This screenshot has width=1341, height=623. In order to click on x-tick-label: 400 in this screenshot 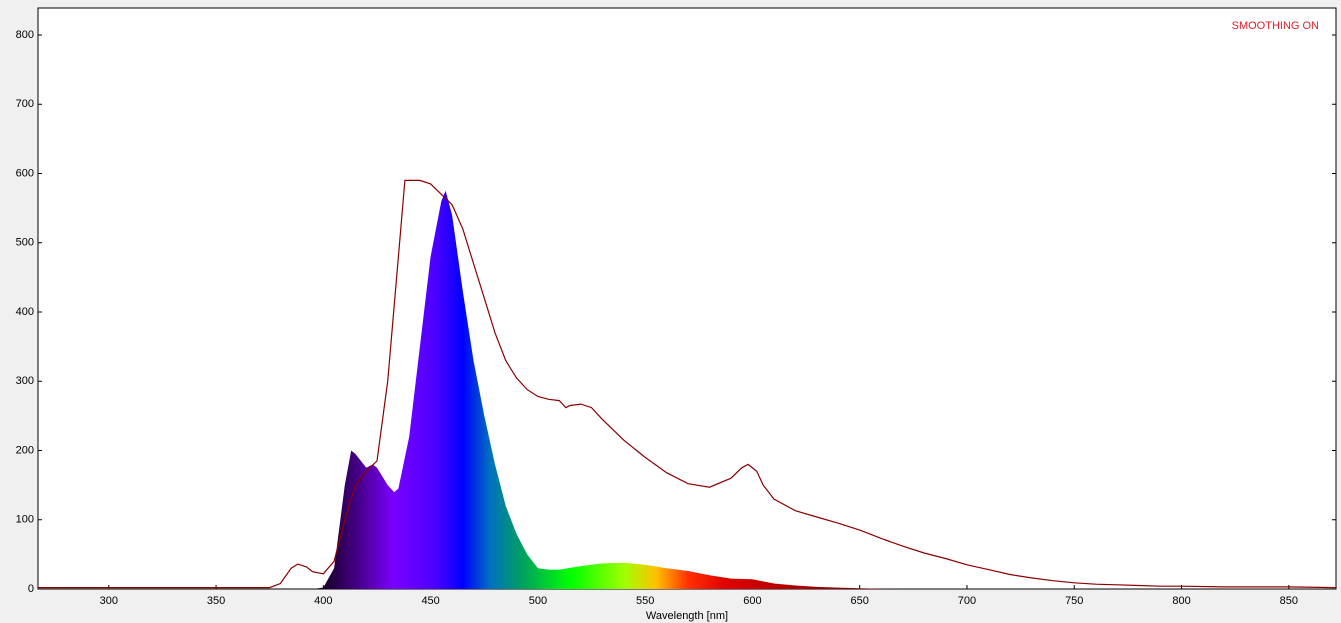, I will do `click(323, 601)`.